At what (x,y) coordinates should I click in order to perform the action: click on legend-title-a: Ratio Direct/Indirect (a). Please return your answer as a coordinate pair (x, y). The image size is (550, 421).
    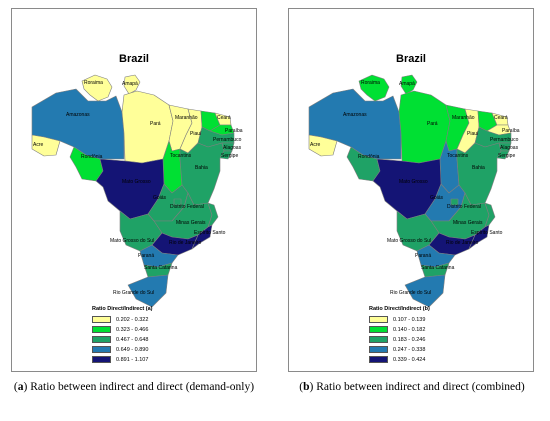
    Looking at the image, I should click on (122, 309).